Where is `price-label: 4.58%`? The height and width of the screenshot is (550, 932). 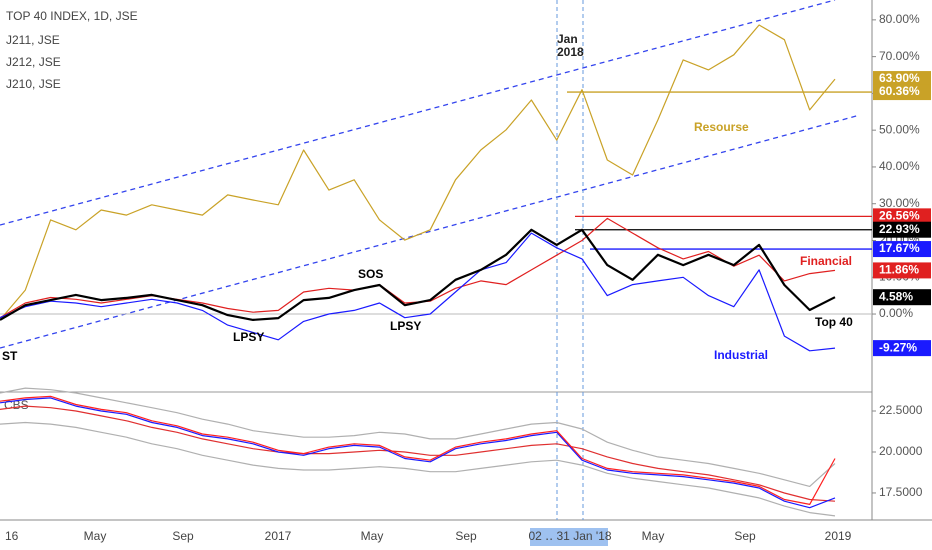 price-label: 4.58% is located at coordinates (896, 296).